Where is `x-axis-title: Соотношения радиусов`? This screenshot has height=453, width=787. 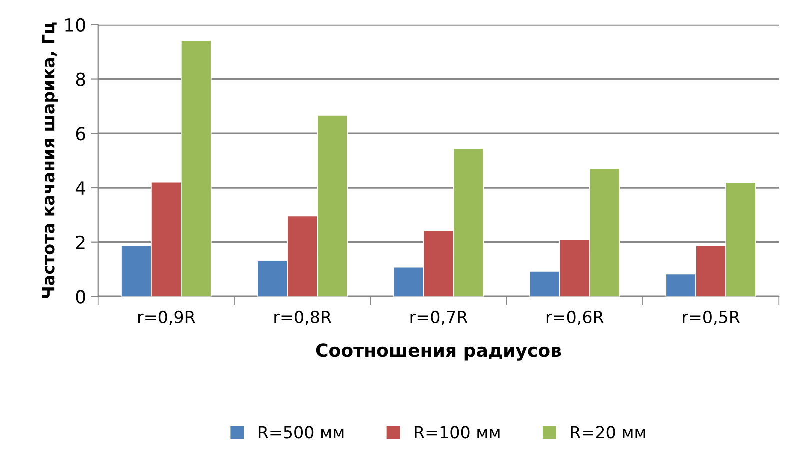
x-axis-title: Соотношения радиусов is located at coordinates (439, 352).